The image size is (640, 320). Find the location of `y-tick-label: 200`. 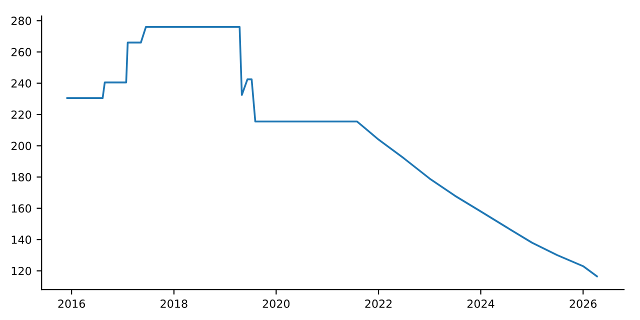

y-tick-label: 200 is located at coordinates (21, 146).